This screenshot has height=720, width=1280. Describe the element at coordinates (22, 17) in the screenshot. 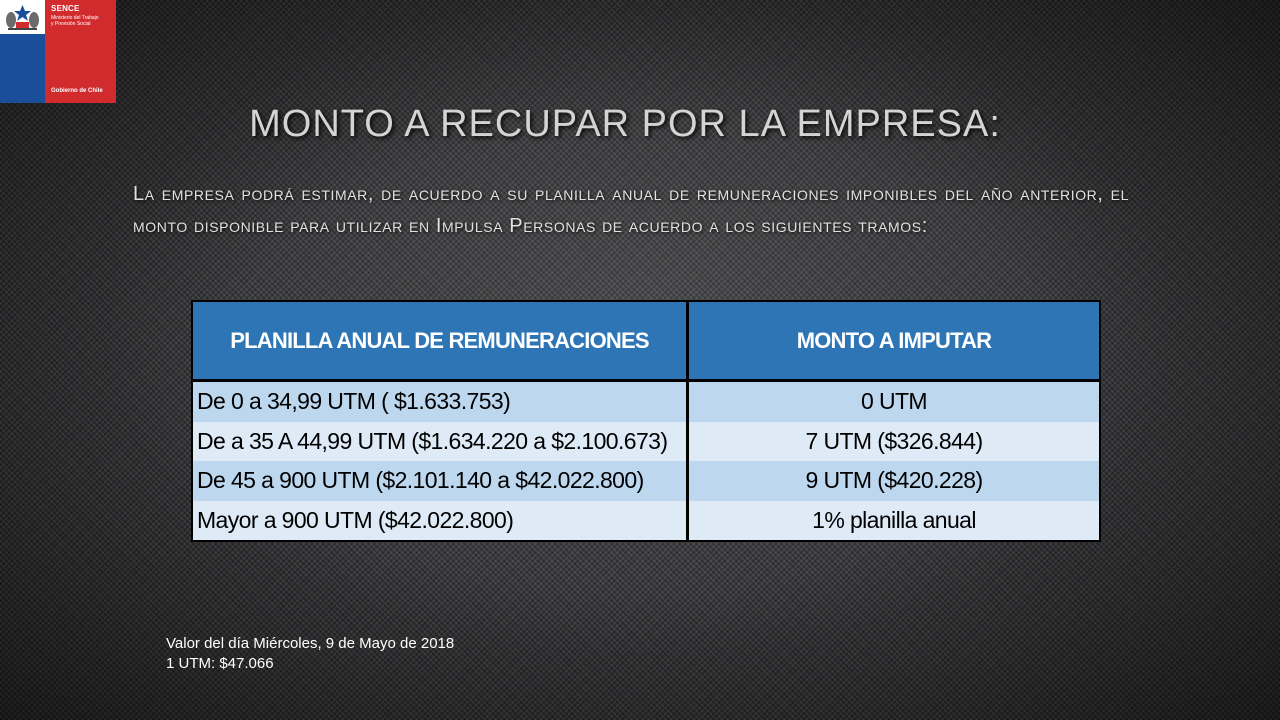

I see `coat-of-arms-icon` at that location.